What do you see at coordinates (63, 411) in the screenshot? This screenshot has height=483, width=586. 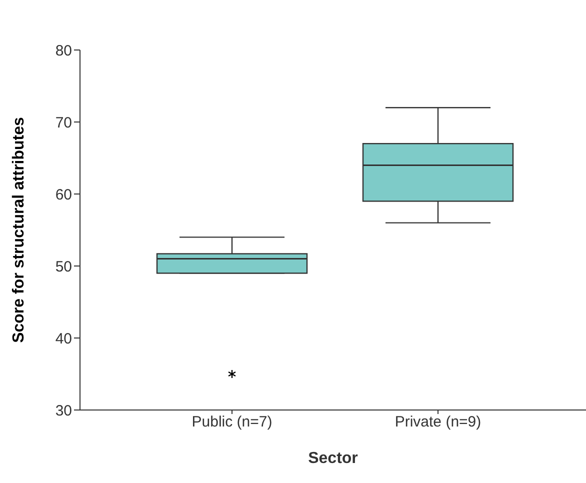 I see `y-tick-label: 30` at bounding box center [63, 411].